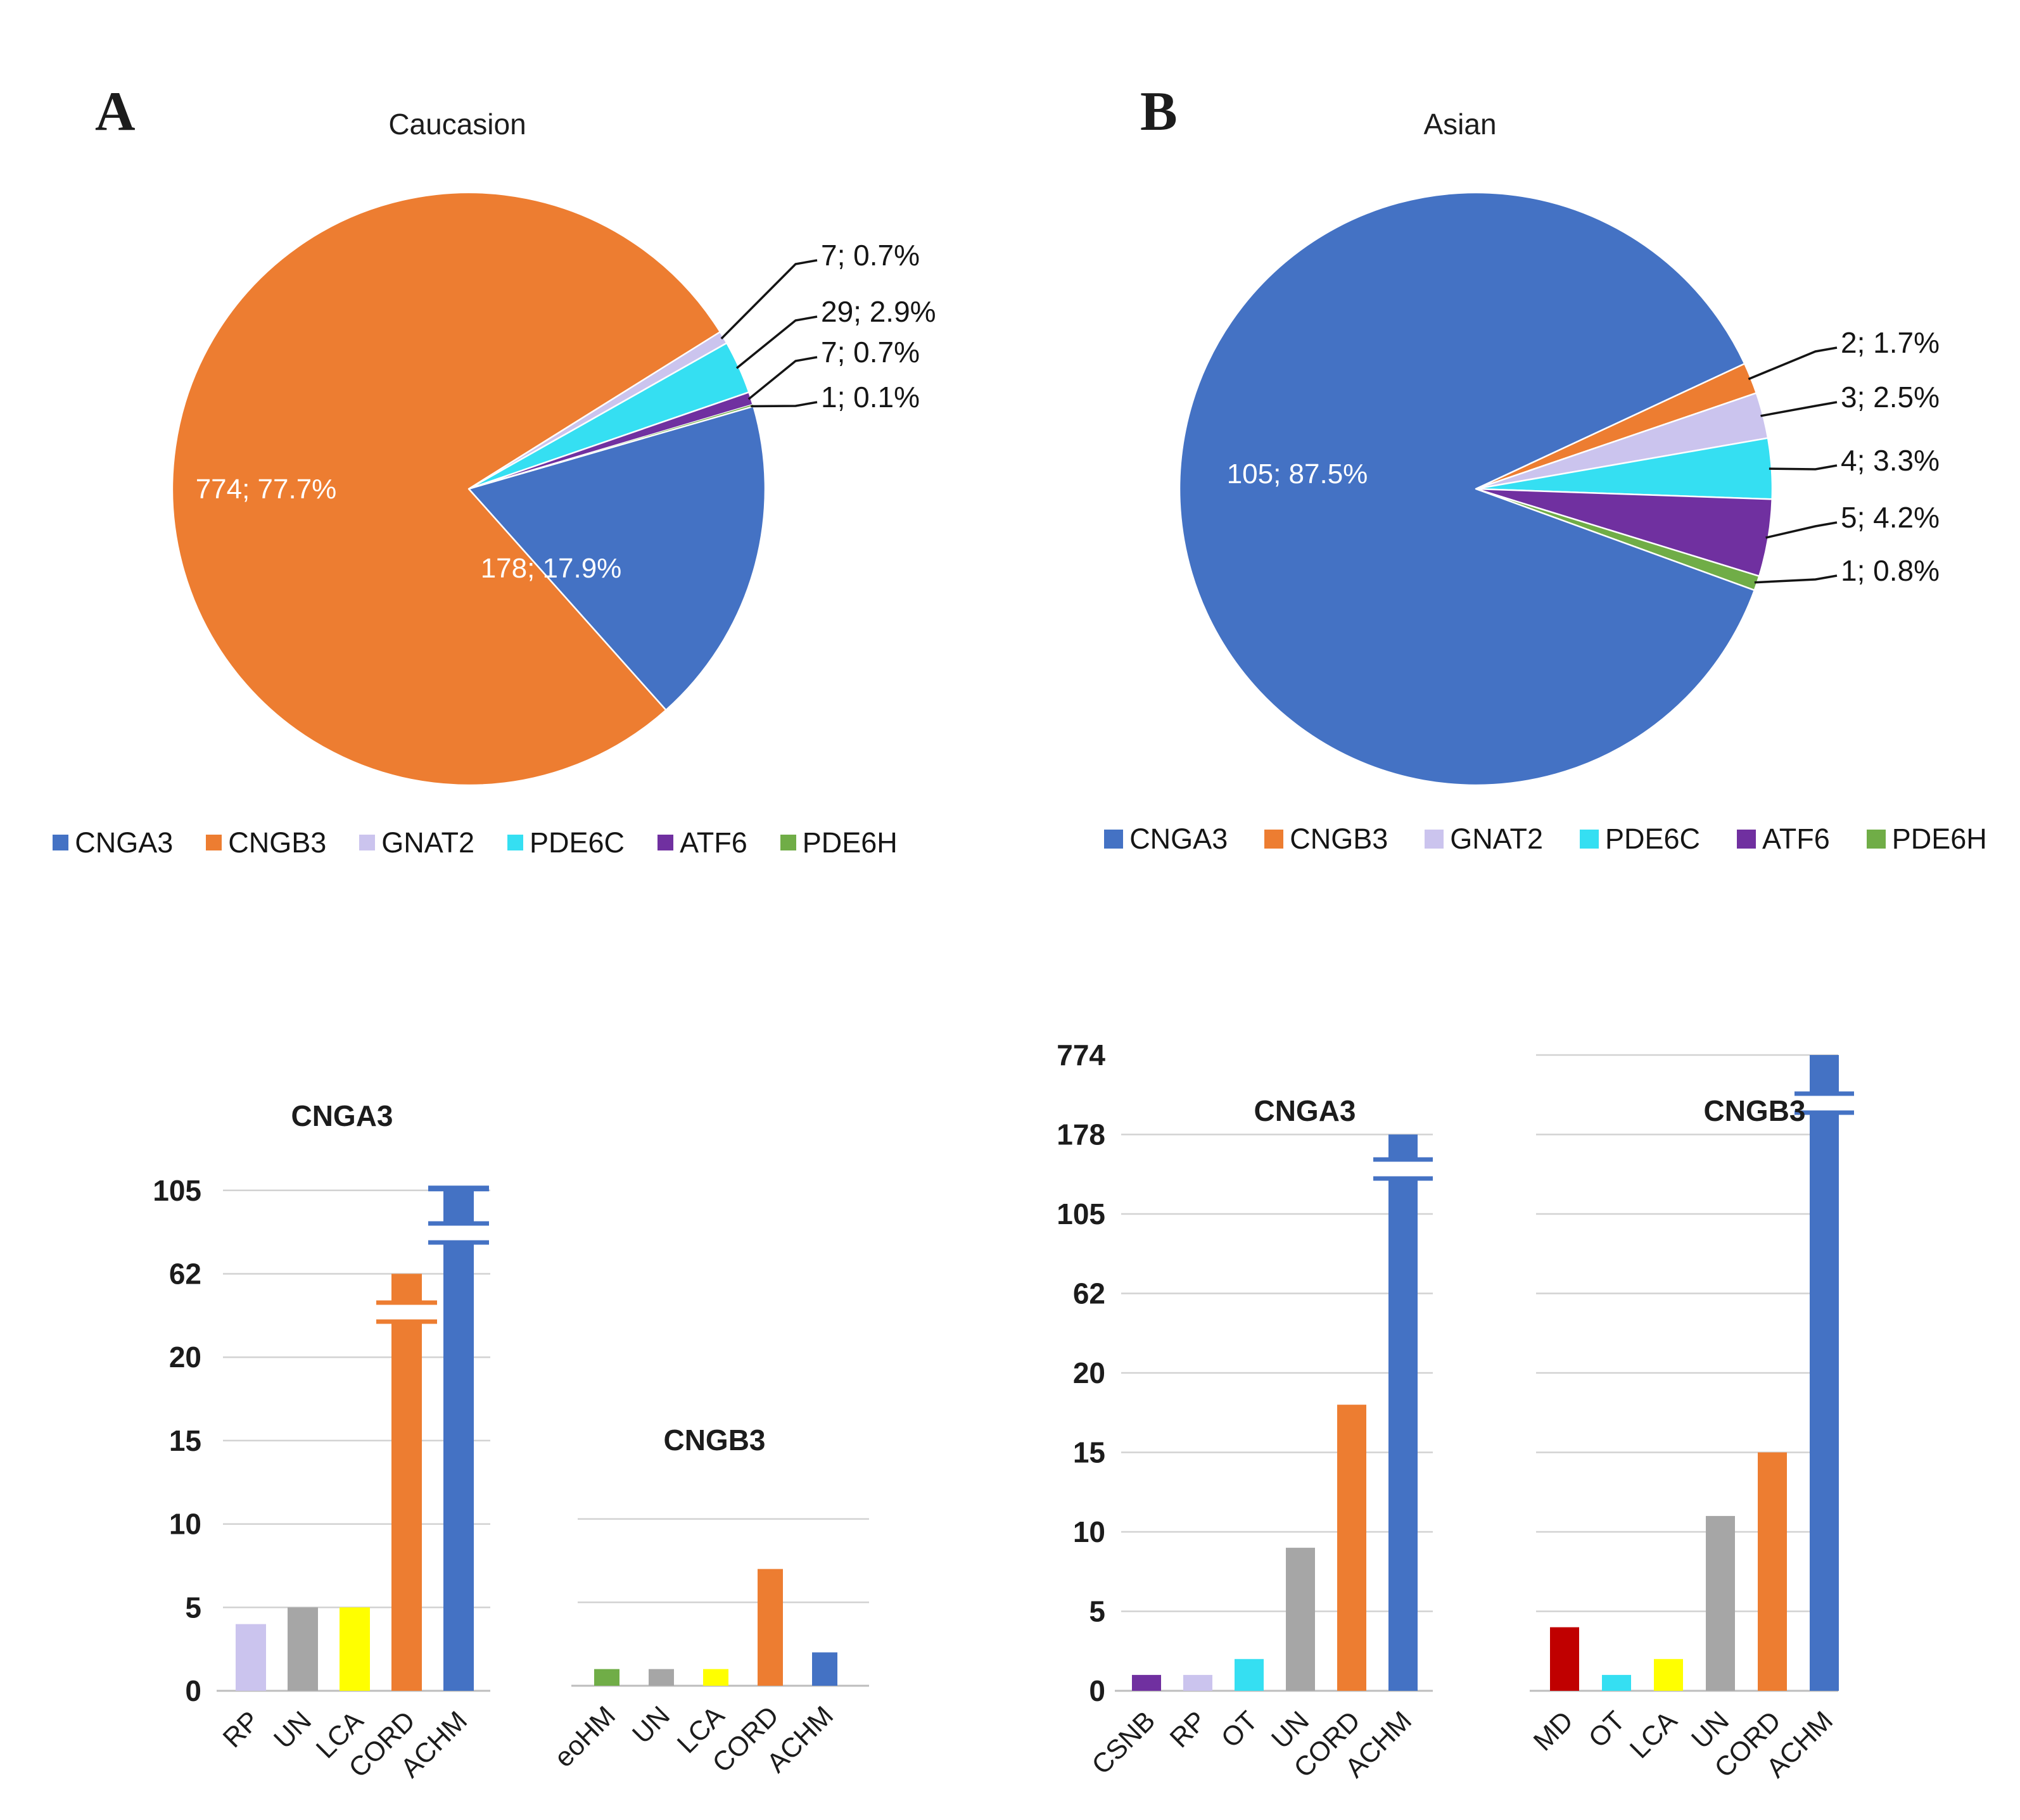 The image size is (2020, 1820). I want to click on bar-title-asian-cngb3: CNGB3, so click(1754, 1110).